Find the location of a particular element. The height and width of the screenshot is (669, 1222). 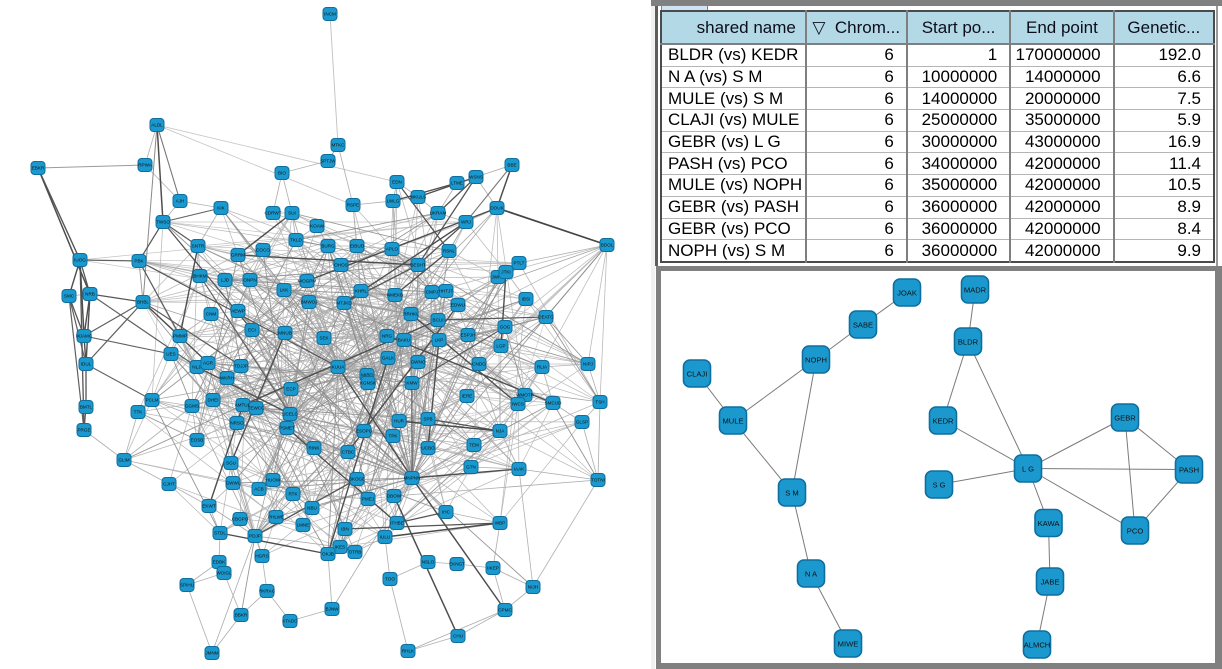

svg-text: MTJKD is located at coordinates (344, 303).